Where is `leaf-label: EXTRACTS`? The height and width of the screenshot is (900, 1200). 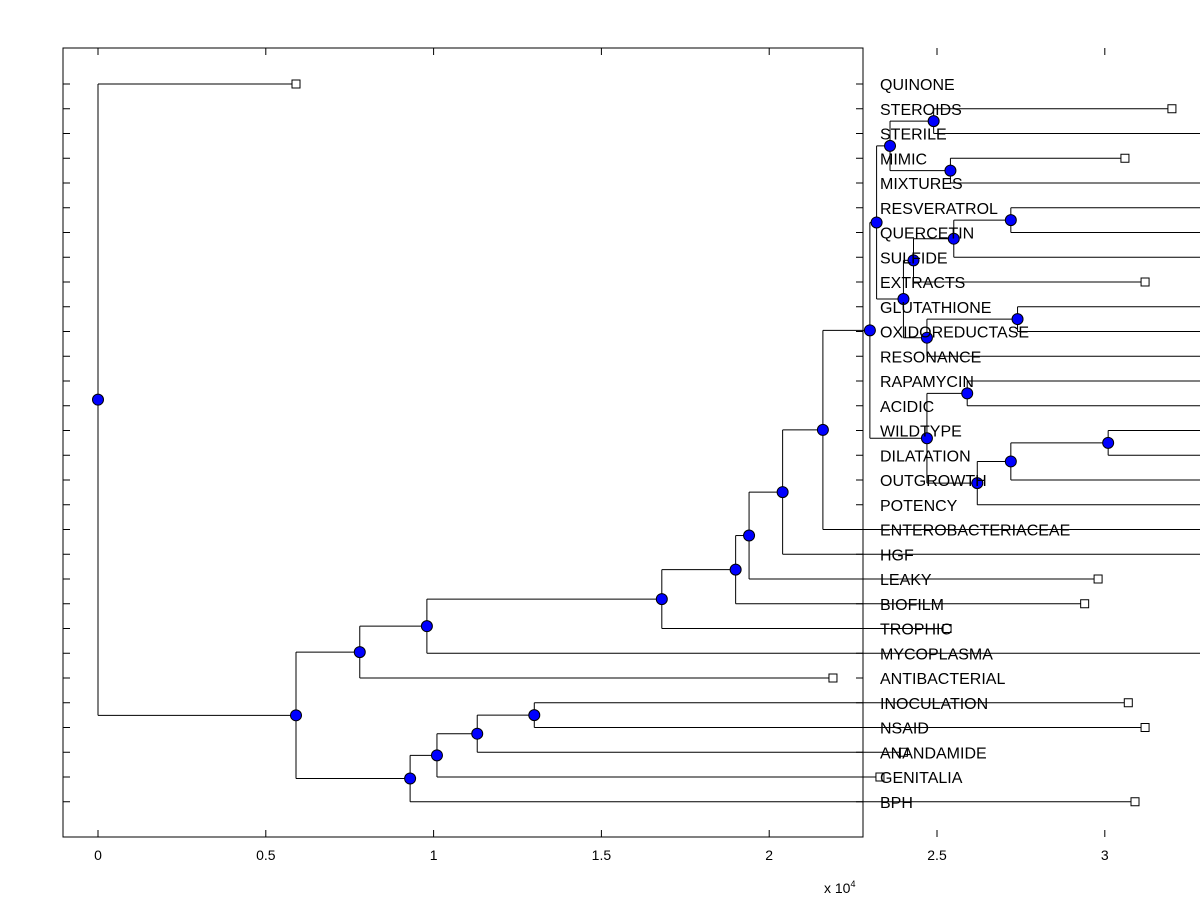
leaf-label: EXTRACTS is located at coordinates (922, 283).